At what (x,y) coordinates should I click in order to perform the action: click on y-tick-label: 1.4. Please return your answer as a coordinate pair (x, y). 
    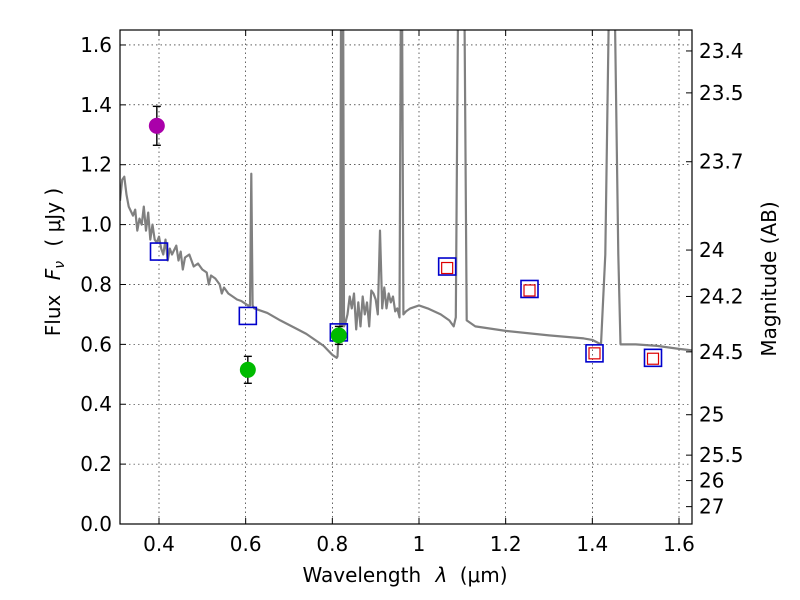
    Looking at the image, I should click on (96, 105).